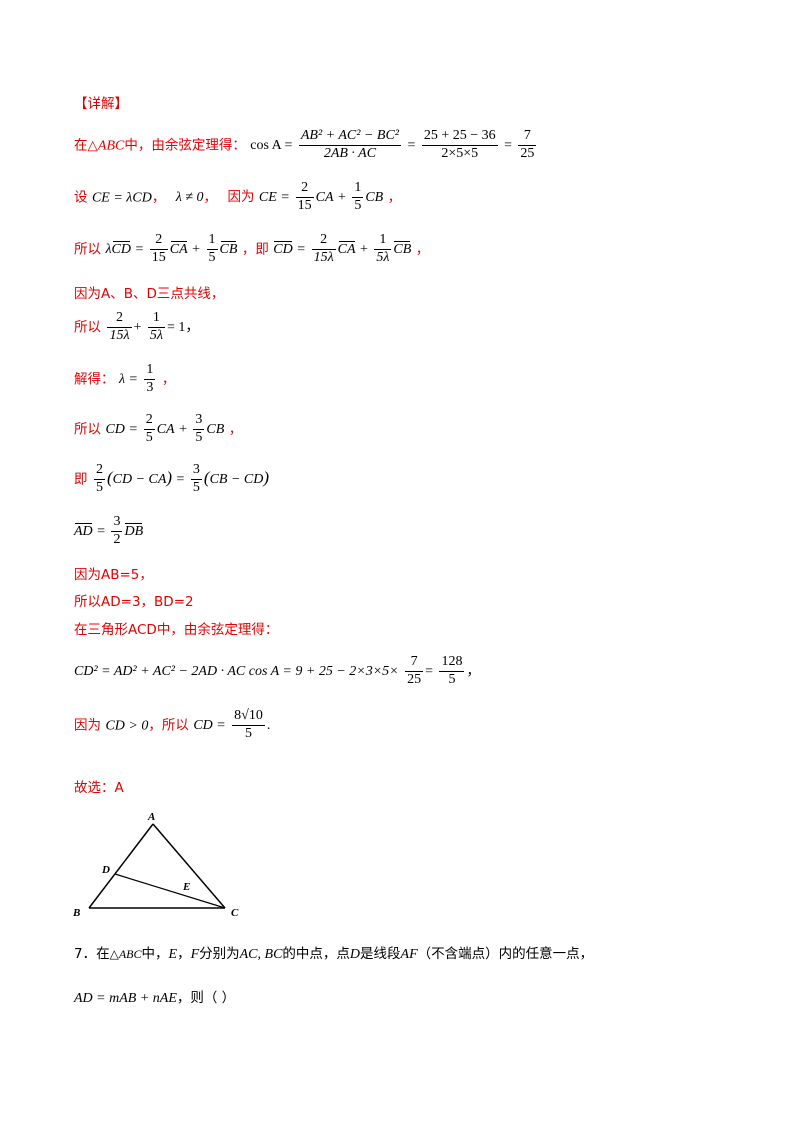 Image resolution: width=800 pixels, height=1132 pixels. Describe the element at coordinates (113, 575) in the screenshot. I see `line-ab5: 因为AB=5，` at that location.